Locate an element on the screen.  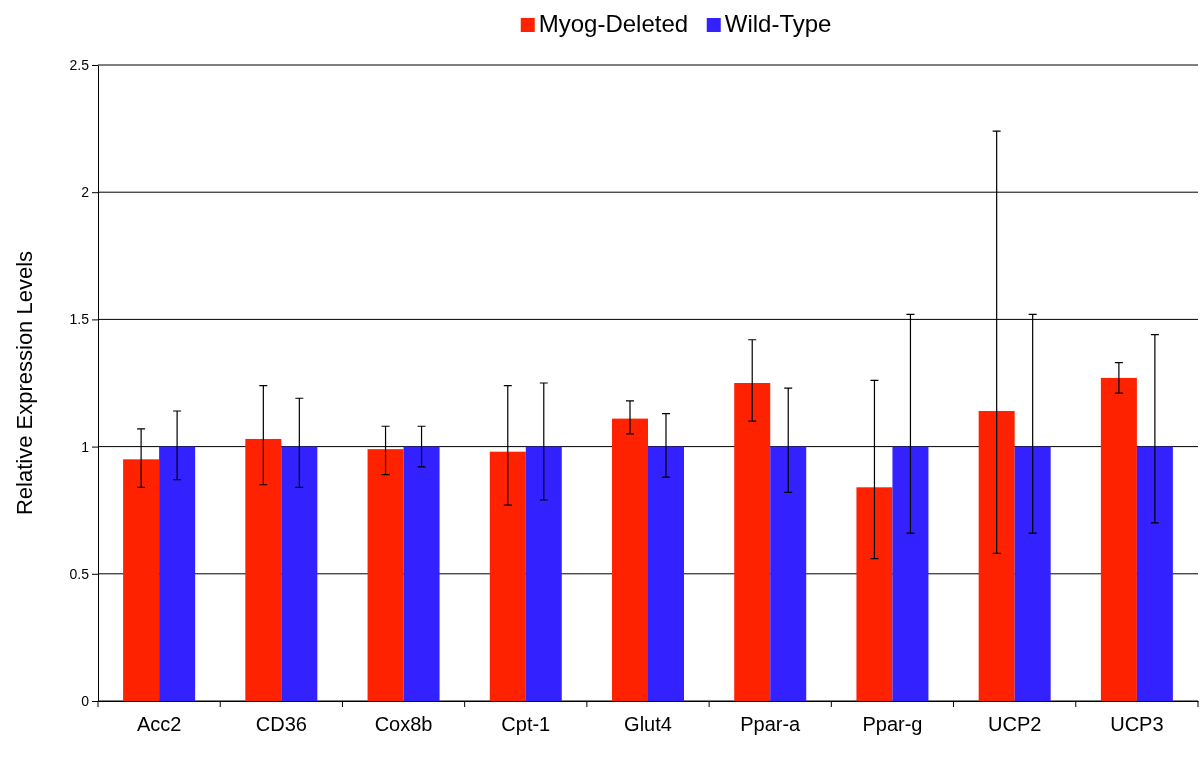
x-tick-label: Ppar-g is located at coordinates (892, 724).